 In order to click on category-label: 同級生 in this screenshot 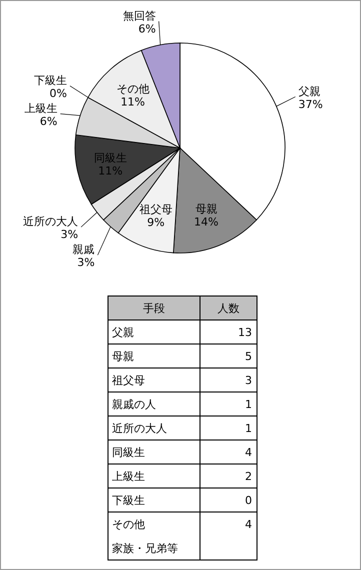, I will do `click(128, 452)`.